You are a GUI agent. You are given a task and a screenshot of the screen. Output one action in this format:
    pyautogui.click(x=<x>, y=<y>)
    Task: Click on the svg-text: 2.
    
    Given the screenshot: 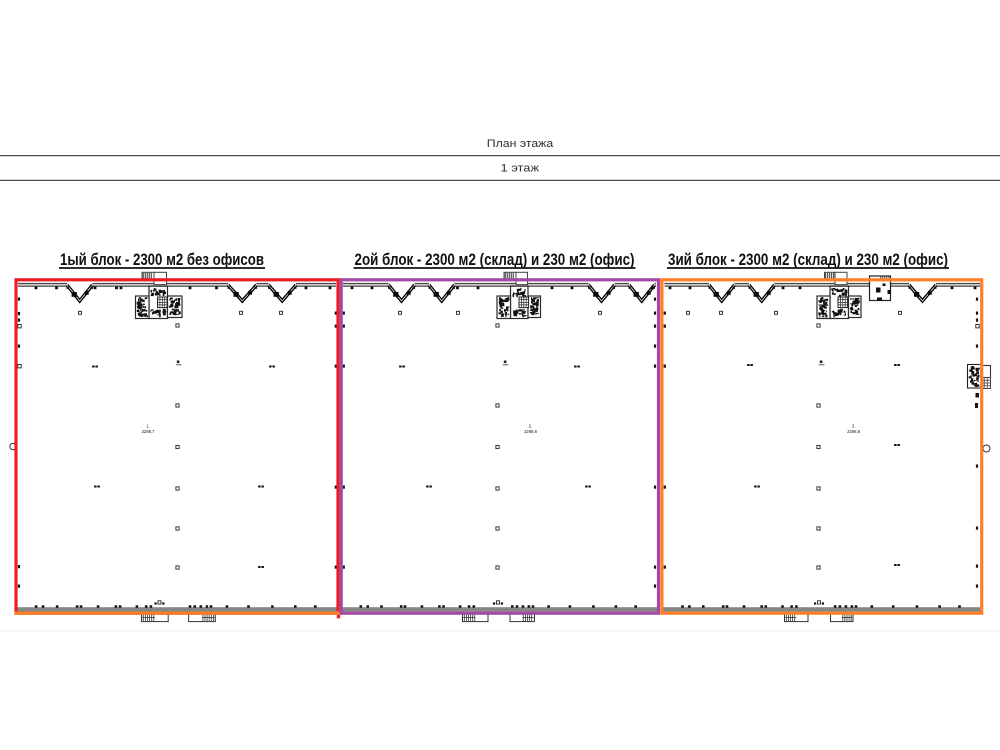 What is the action you would take?
    pyautogui.click(x=531, y=426)
    